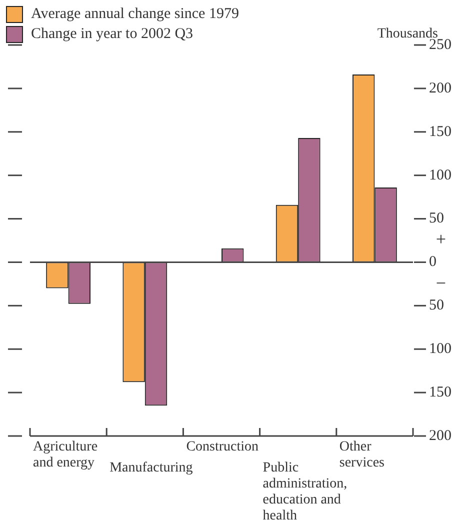 The height and width of the screenshot is (531, 470). I want to click on legend-label: Change in year to 2002 Q3, so click(112, 34).